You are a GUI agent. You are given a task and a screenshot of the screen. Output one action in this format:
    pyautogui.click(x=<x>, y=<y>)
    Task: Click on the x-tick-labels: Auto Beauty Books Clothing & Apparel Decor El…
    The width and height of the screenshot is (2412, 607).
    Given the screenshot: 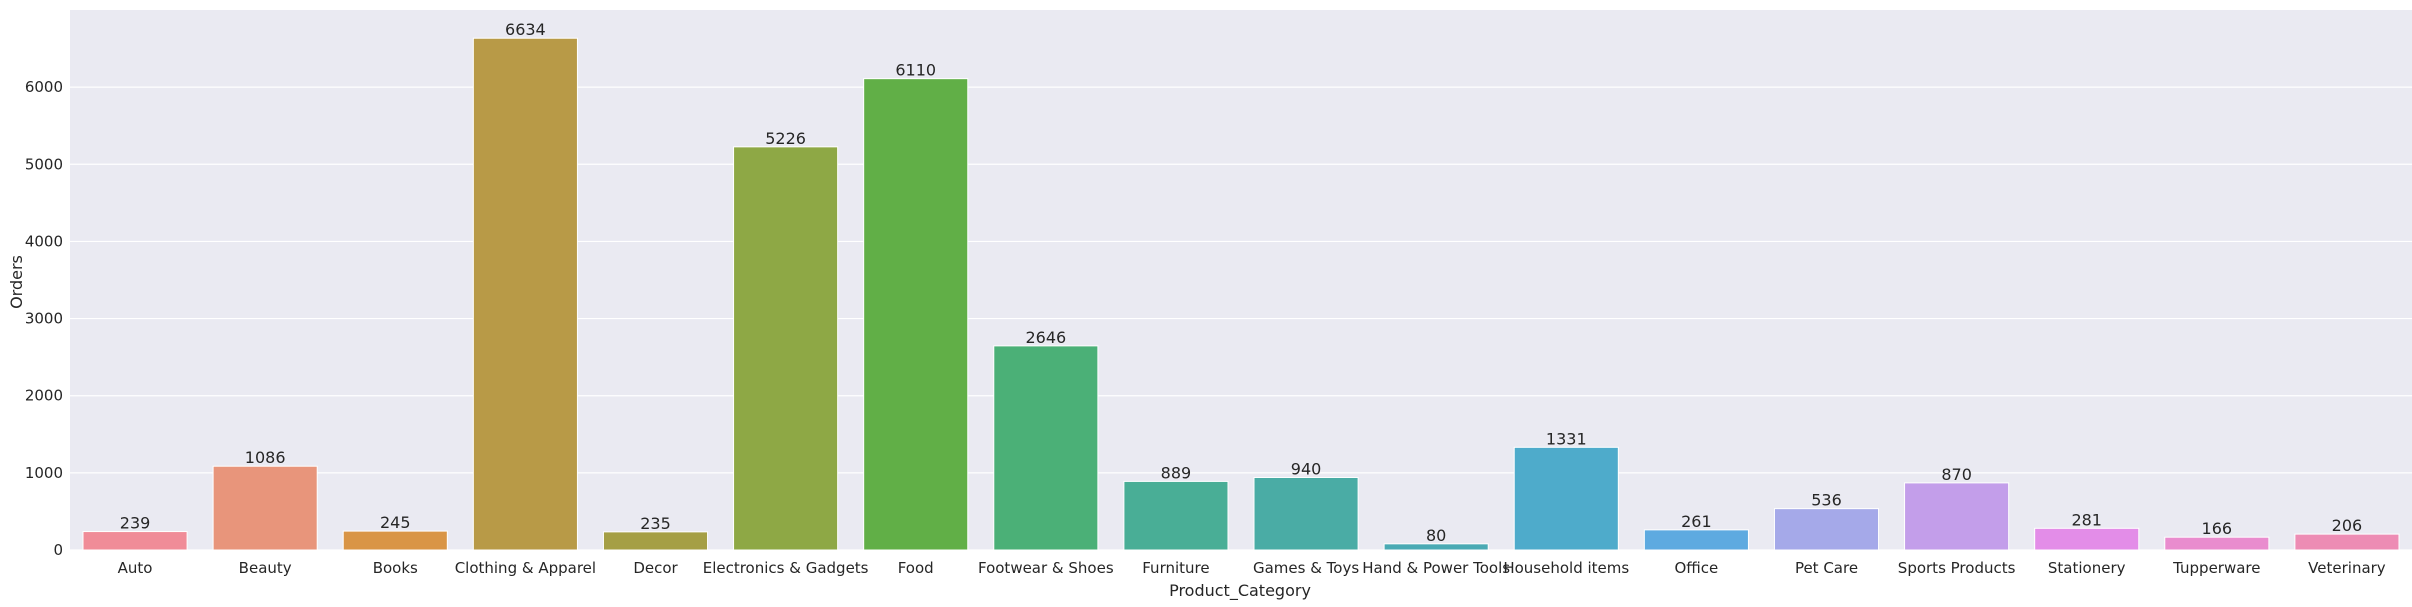 What is the action you would take?
    pyautogui.click(x=1252, y=568)
    